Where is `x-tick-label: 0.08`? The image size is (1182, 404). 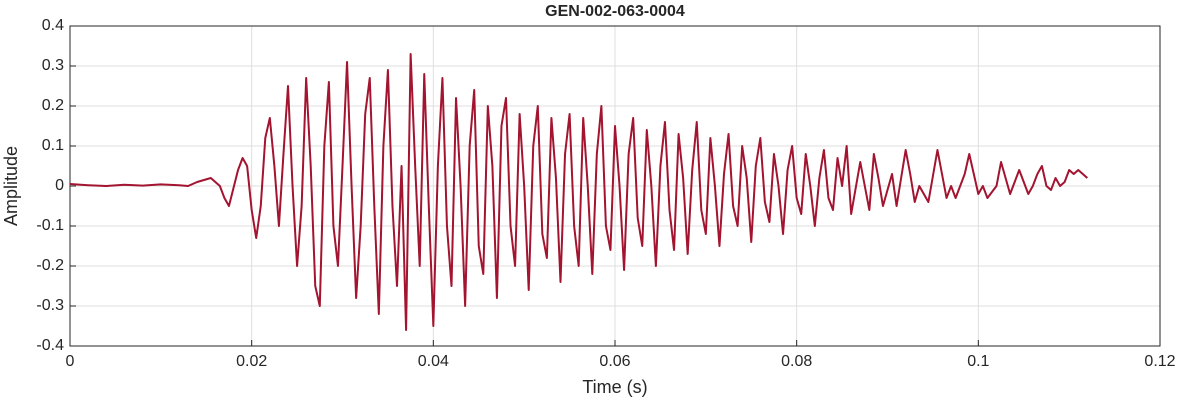 x-tick-label: 0.08 is located at coordinates (796, 361).